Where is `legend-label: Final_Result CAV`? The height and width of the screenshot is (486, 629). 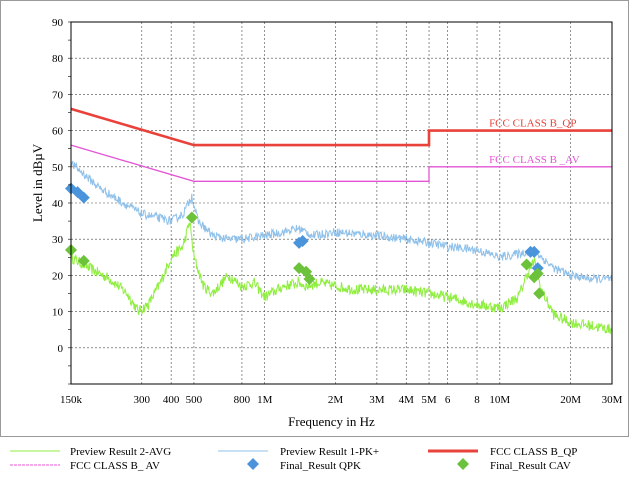 legend-label: Final_Result CAV is located at coordinates (530, 466).